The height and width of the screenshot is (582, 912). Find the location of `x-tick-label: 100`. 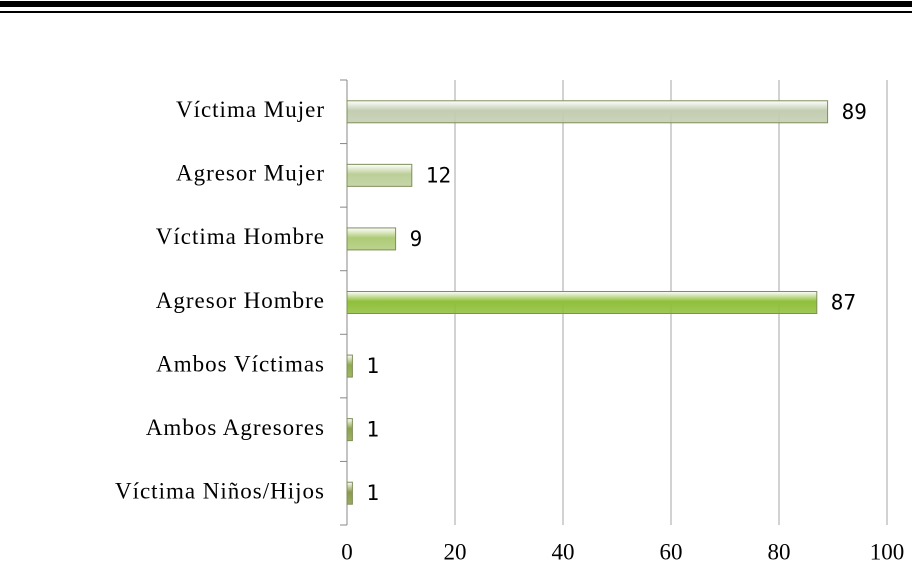

x-tick-label: 100 is located at coordinates (887, 551).